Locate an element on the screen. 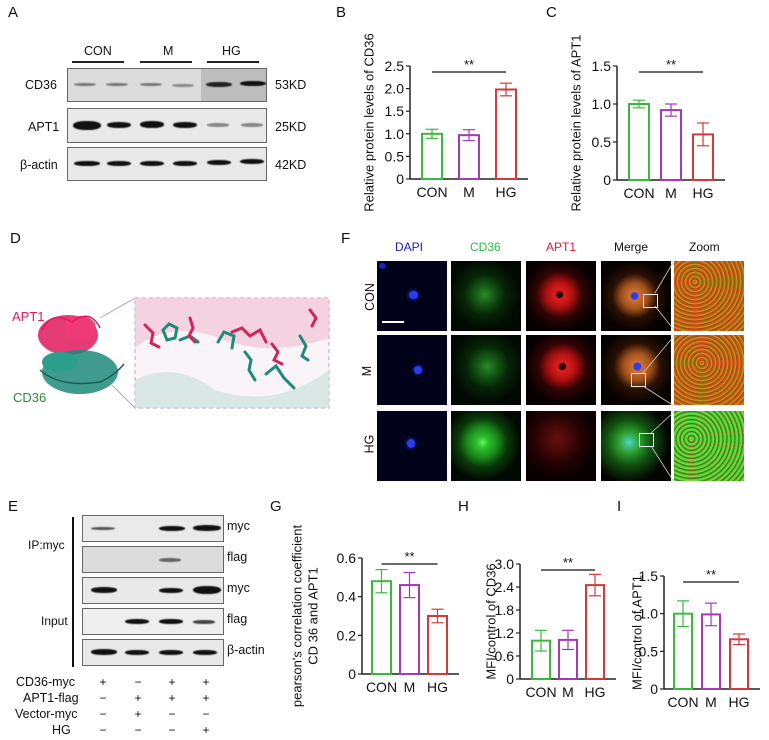  ip-section-bracket is located at coordinates (73, 551).